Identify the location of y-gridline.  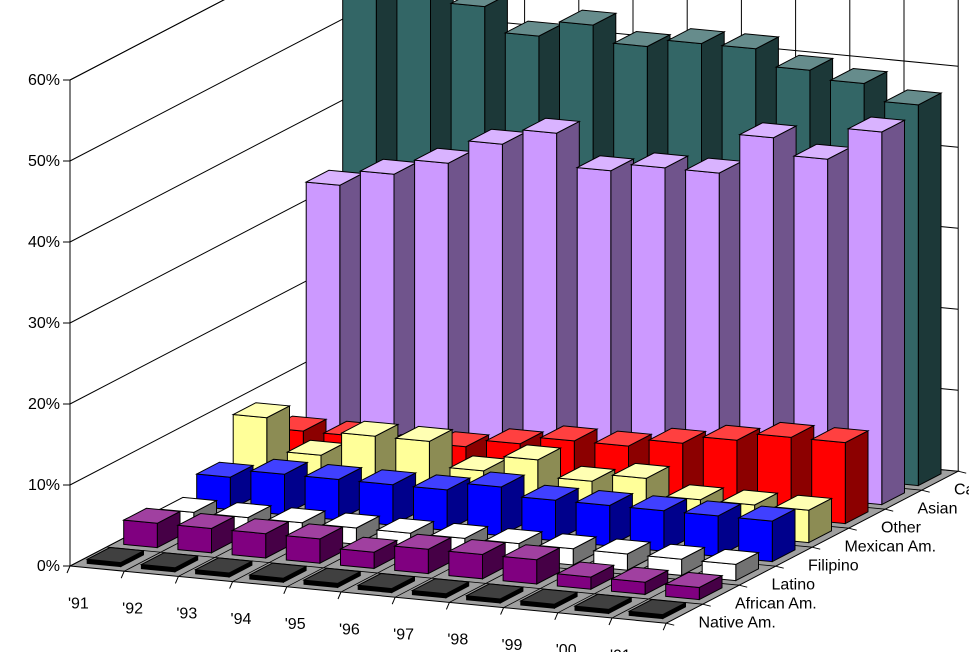
(147, 40).